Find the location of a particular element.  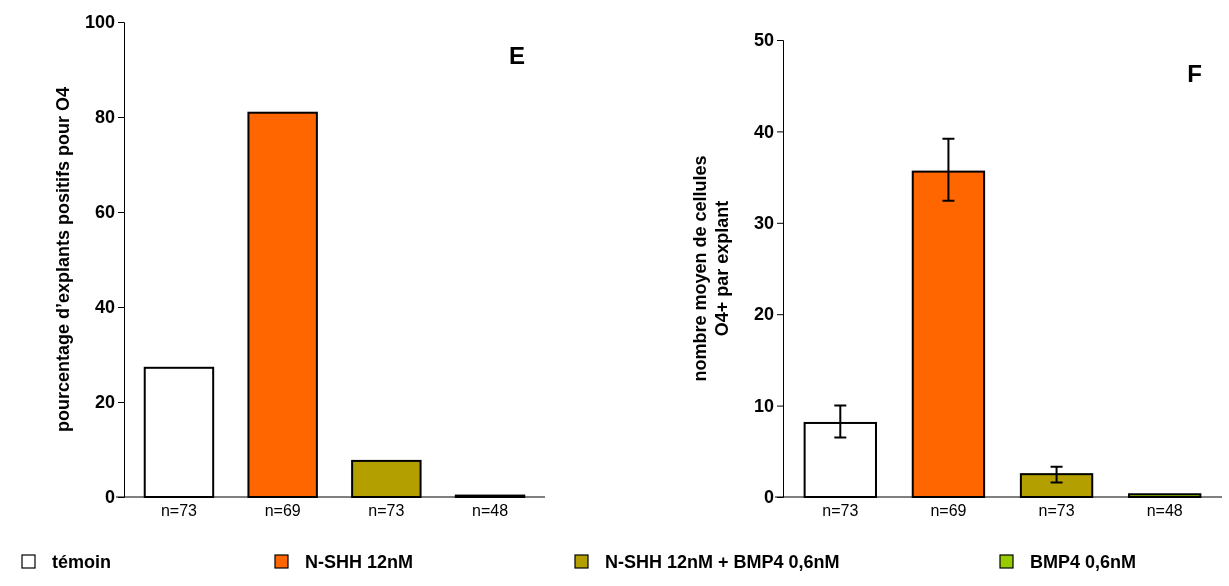

y-tick-label: 100 is located at coordinates (99, 22).